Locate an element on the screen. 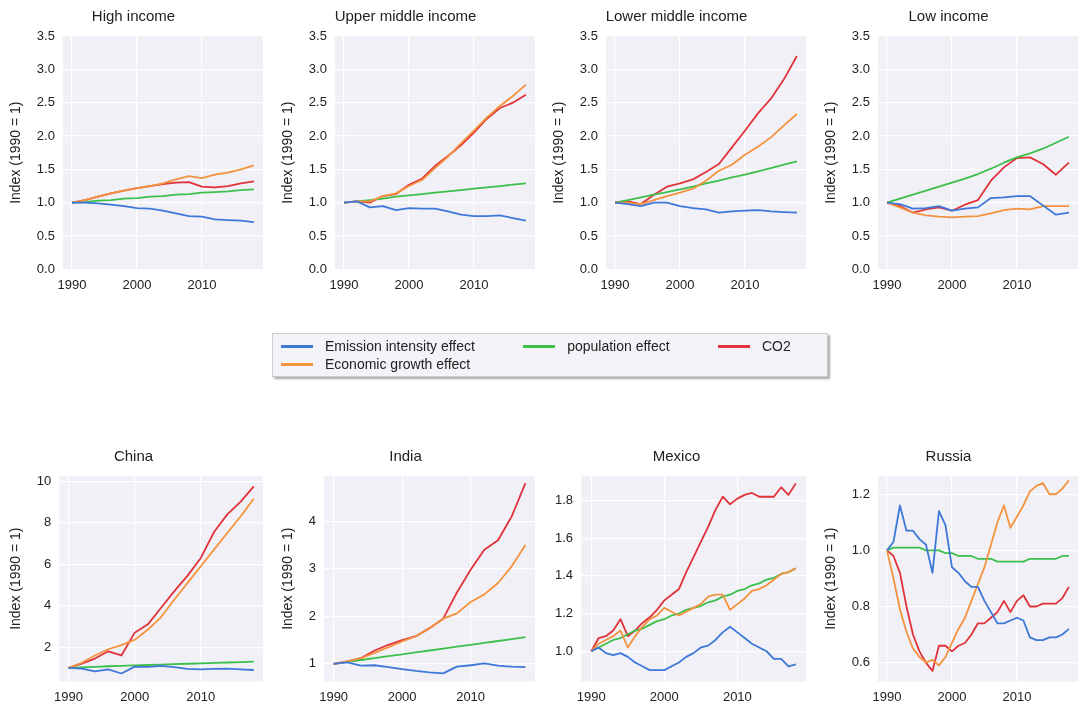 Image resolution: width=1086 pixels, height=717 pixels. y-tick-label: 0.6 is located at coordinates (860, 662).